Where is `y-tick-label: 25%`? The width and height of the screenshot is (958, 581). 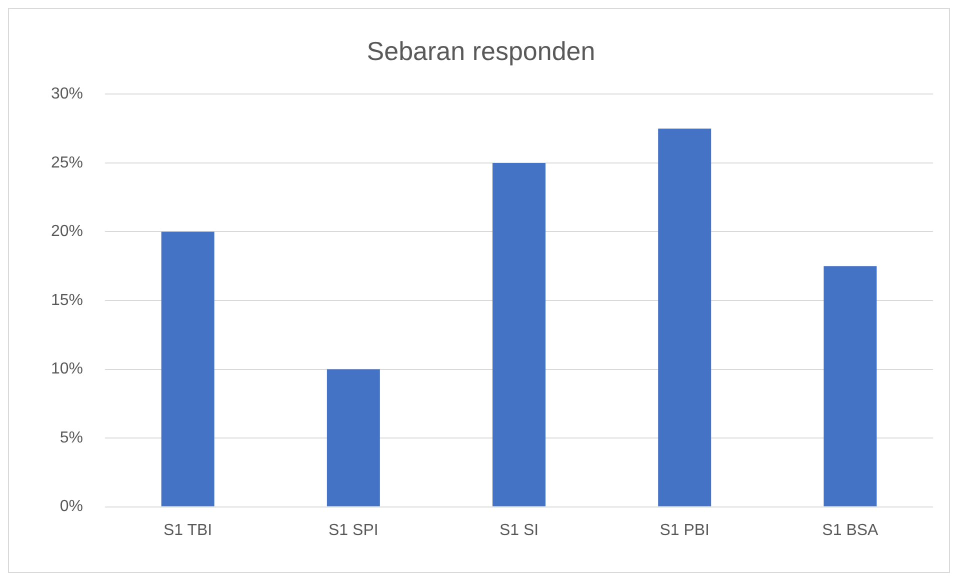 y-tick-label: 25% is located at coordinates (67, 163).